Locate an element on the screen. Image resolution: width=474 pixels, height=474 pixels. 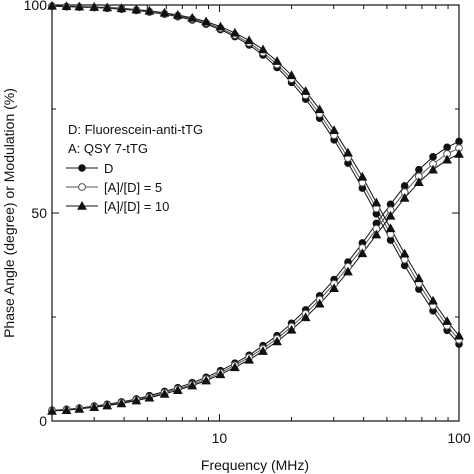
legend-header-line: A: QSY 7-tTG is located at coordinates (108, 148).